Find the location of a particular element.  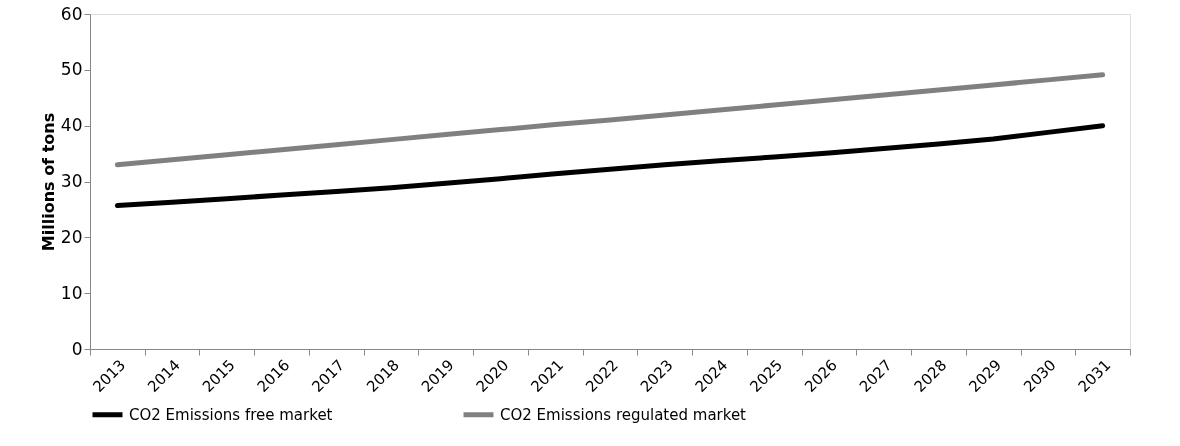

y-tick-label: 30 is located at coordinates (71, 181).